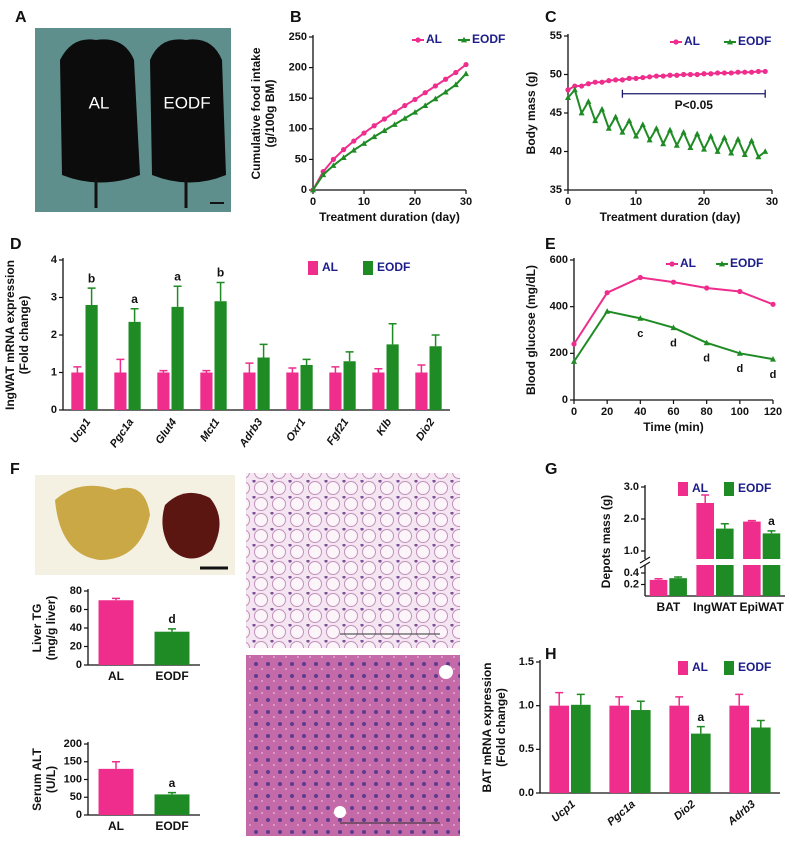  What do you see at coordinates (298, 98) in the screenshot?
I see `y-tick-label: 150` at bounding box center [298, 98].